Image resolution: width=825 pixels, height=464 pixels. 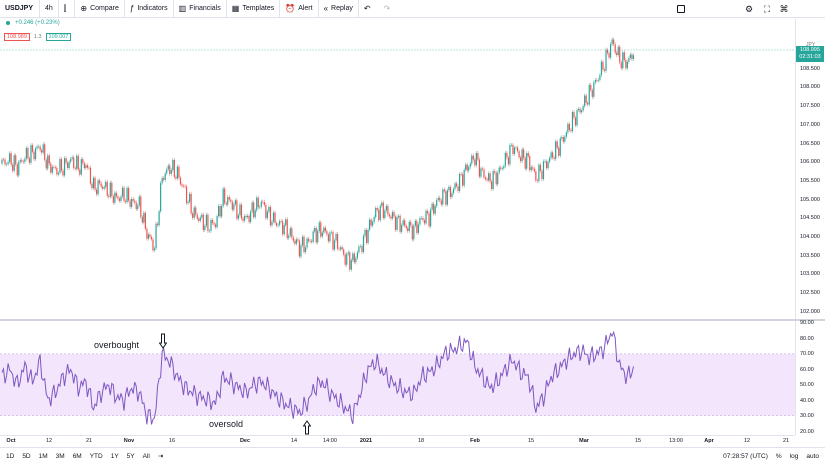 What do you see at coordinates (807, 338) in the screenshot?
I see `rsi-scale-label: 80.00` at bounding box center [807, 338].